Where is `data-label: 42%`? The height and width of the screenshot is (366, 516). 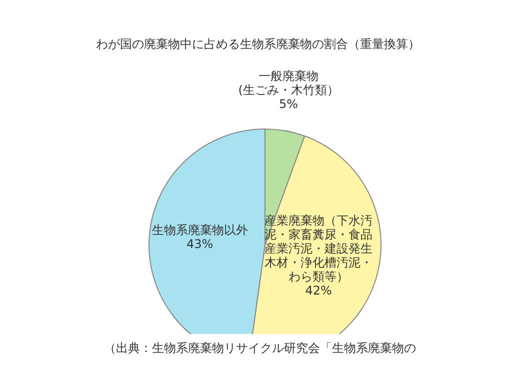 data-label: 42% is located at coordinates (318, 291).